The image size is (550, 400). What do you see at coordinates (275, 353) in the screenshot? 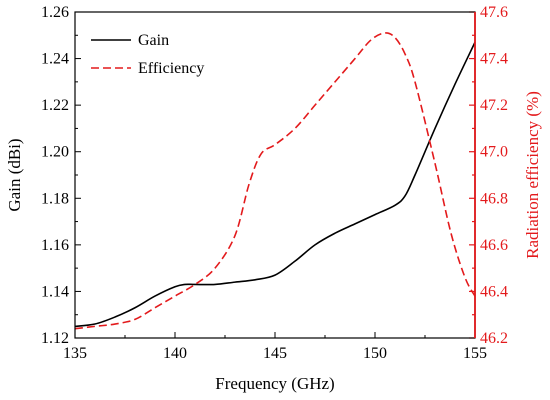
I see `x-tick-label: 145` at bounding box center [275, 353].